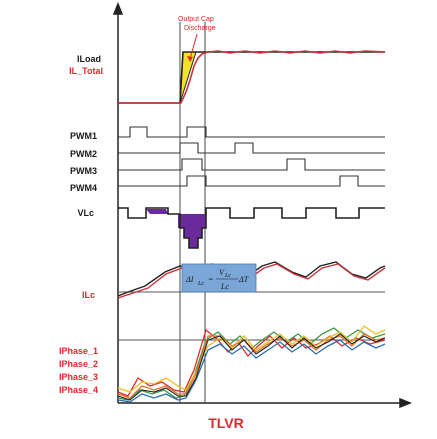  I want to click on formula-lhs: ΔI, so click(189, 279).